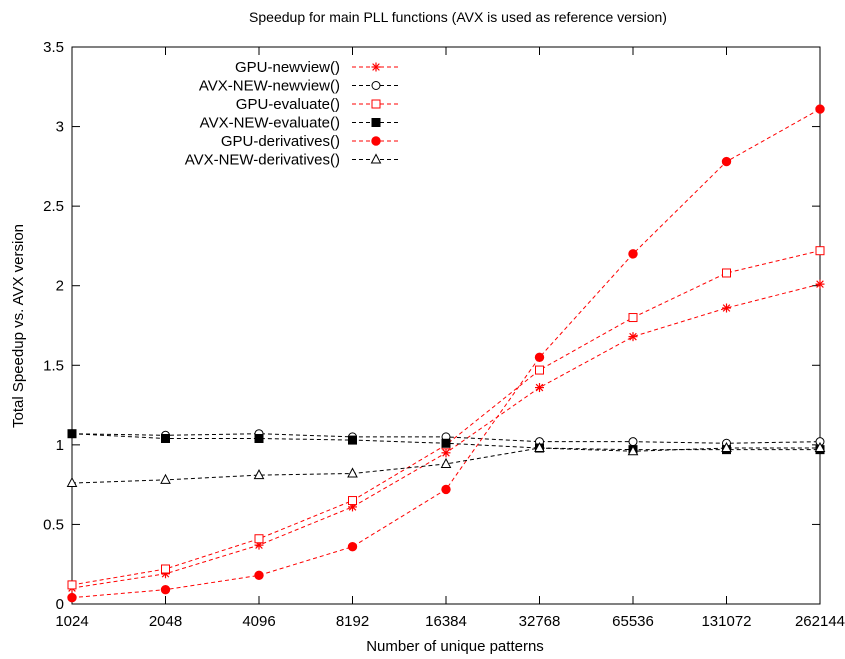 The image size is (845, 659). I want to click on series-avx-new-derivatives, so click(446, 464).